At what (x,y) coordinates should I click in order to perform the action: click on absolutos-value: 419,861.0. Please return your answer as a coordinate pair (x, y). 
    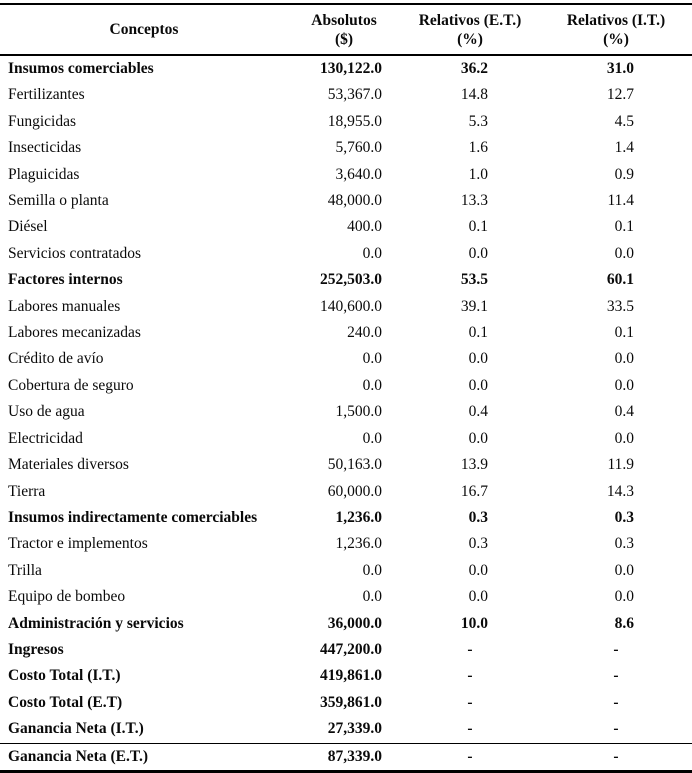
    Looking at the image, I should click on (351, 676).